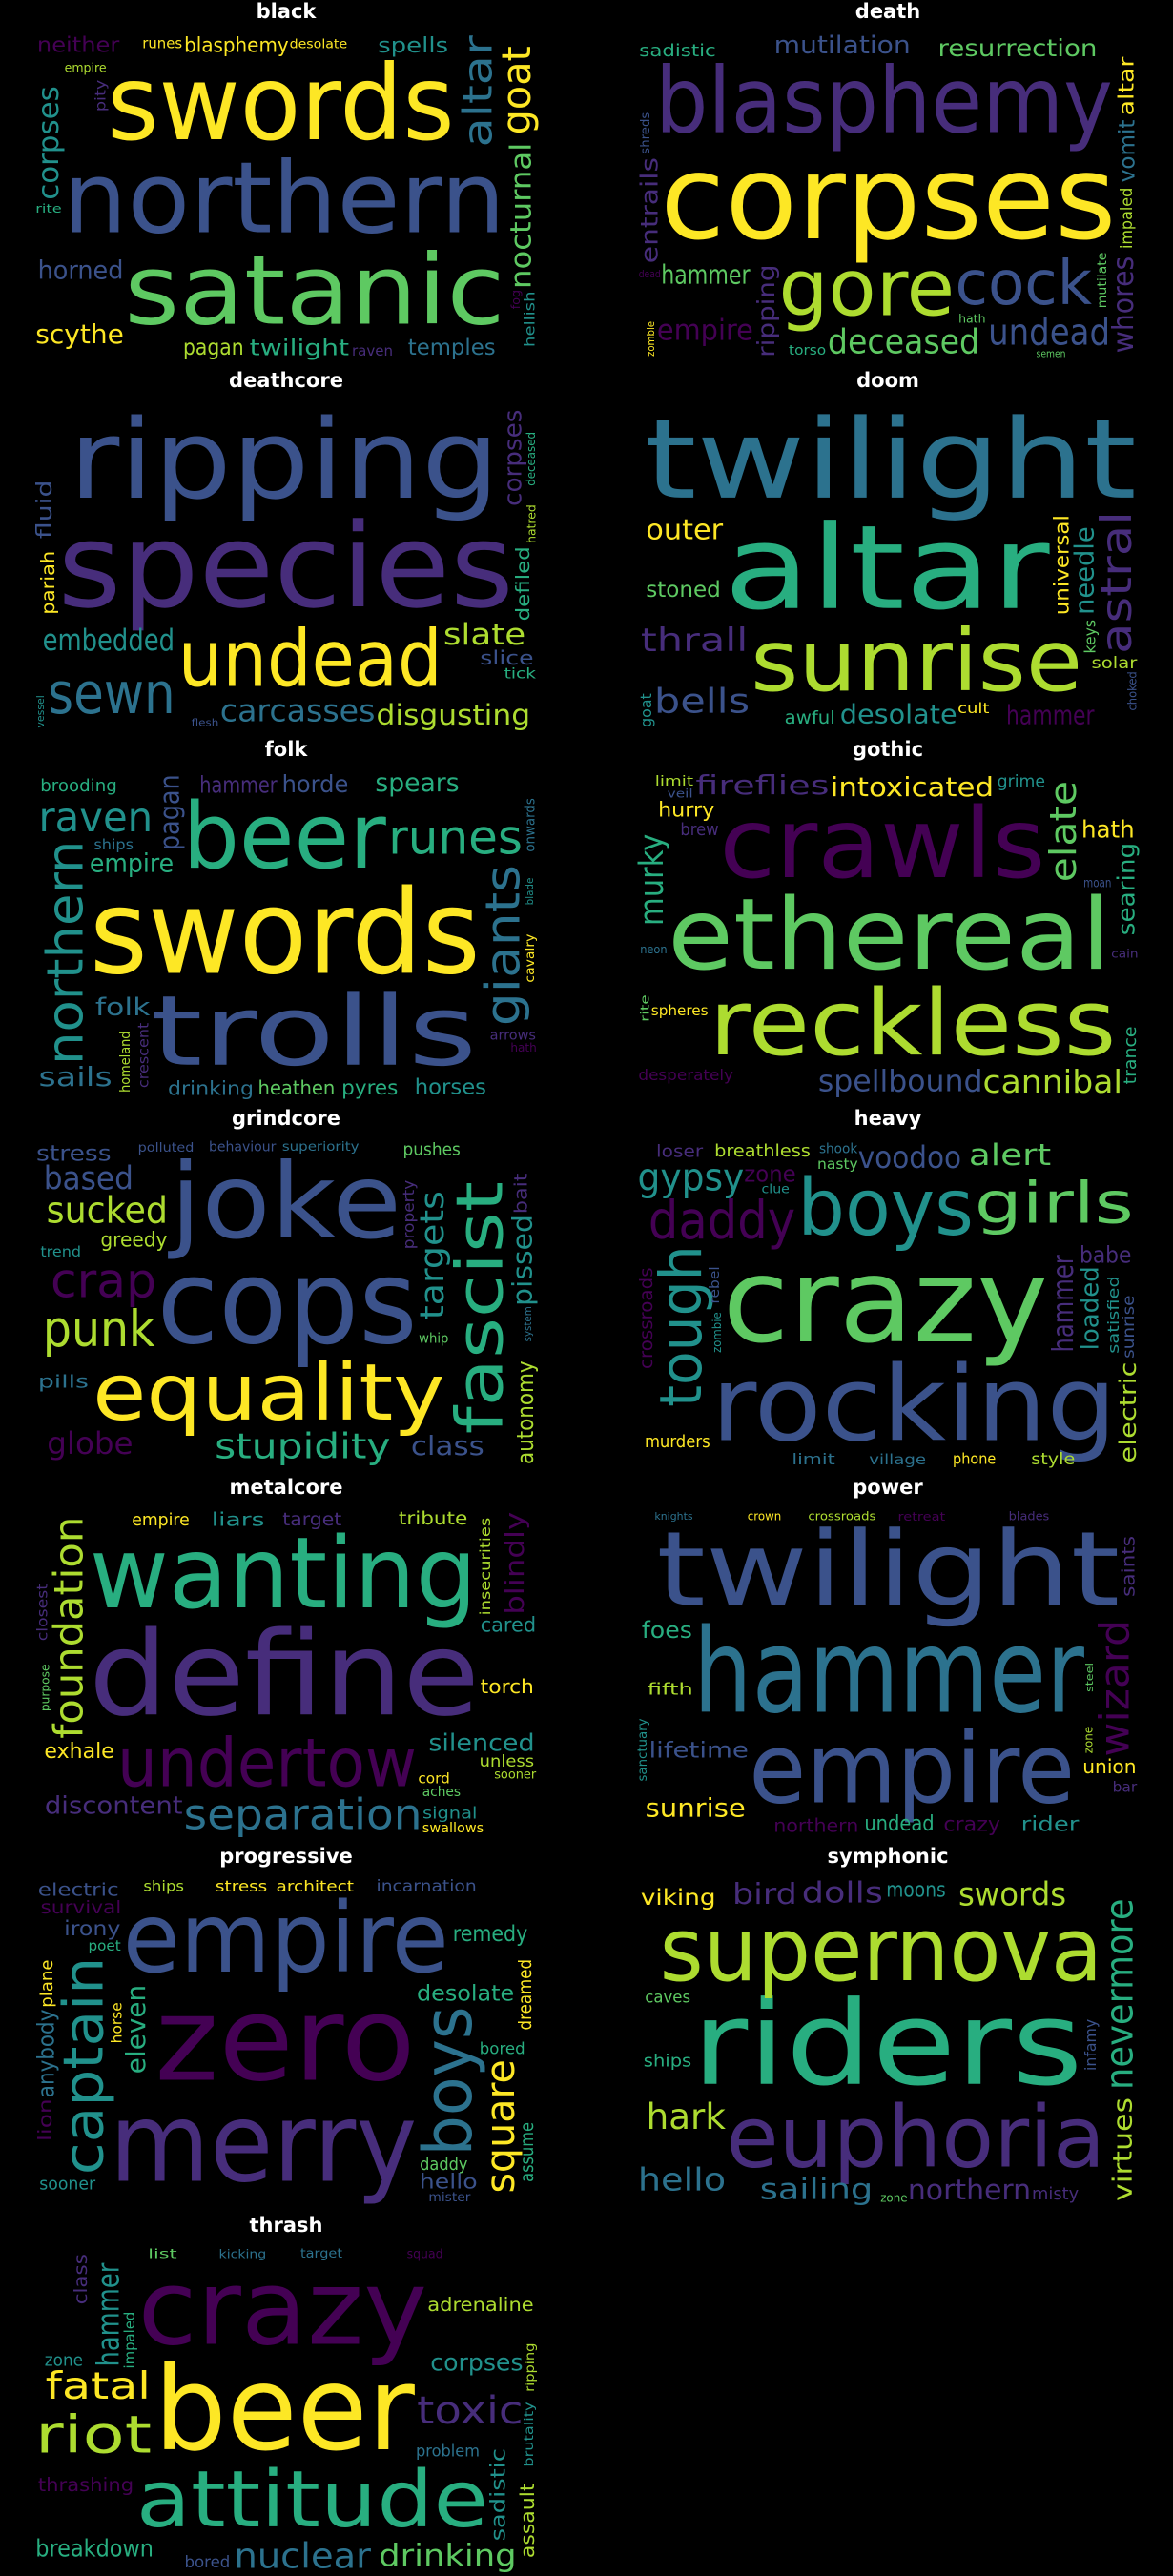 This screenshot has height=2576, width=1173. I want to click on word-cavalry: cavalry, so click(531, 957).